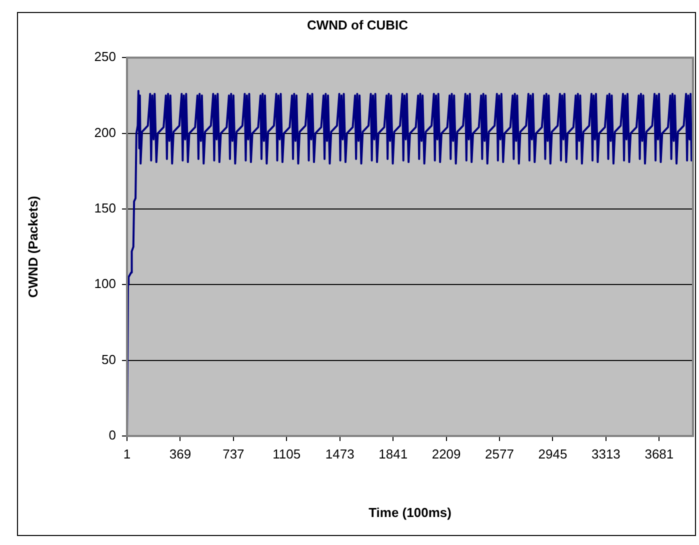 The width and height of the screenshot is (699, 545). What do you see at coordinates (112, 435) in the screenshot?
I see `y-tick-label: 0` at bounding box center [112, 435].